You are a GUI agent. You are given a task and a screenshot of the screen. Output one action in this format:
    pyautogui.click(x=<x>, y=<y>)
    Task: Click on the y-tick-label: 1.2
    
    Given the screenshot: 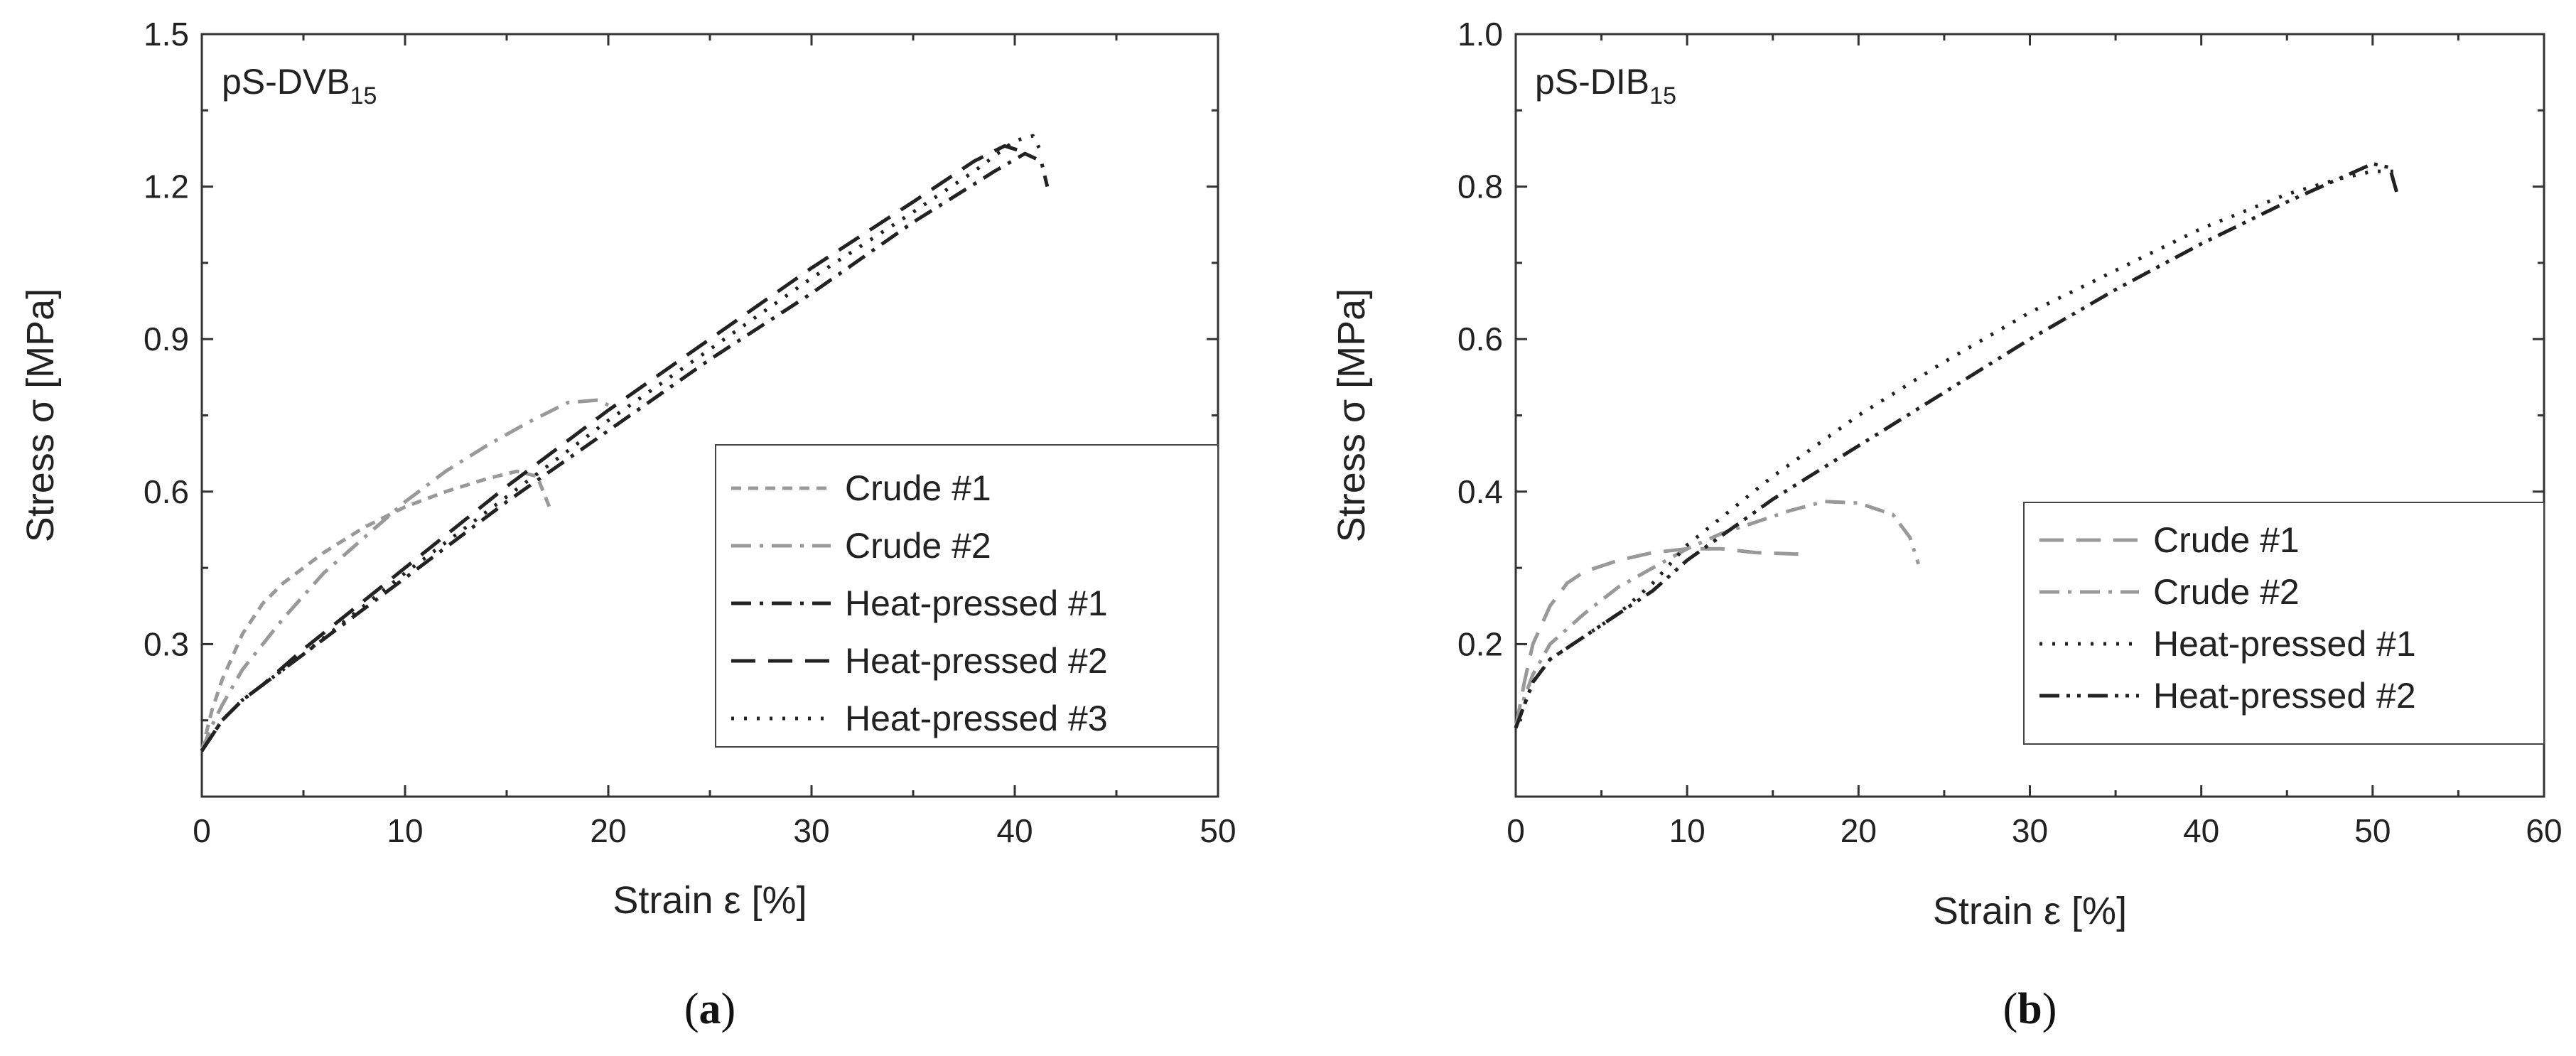 What is the action you would take?
    pyautogui.click(x=166, y=187)
    